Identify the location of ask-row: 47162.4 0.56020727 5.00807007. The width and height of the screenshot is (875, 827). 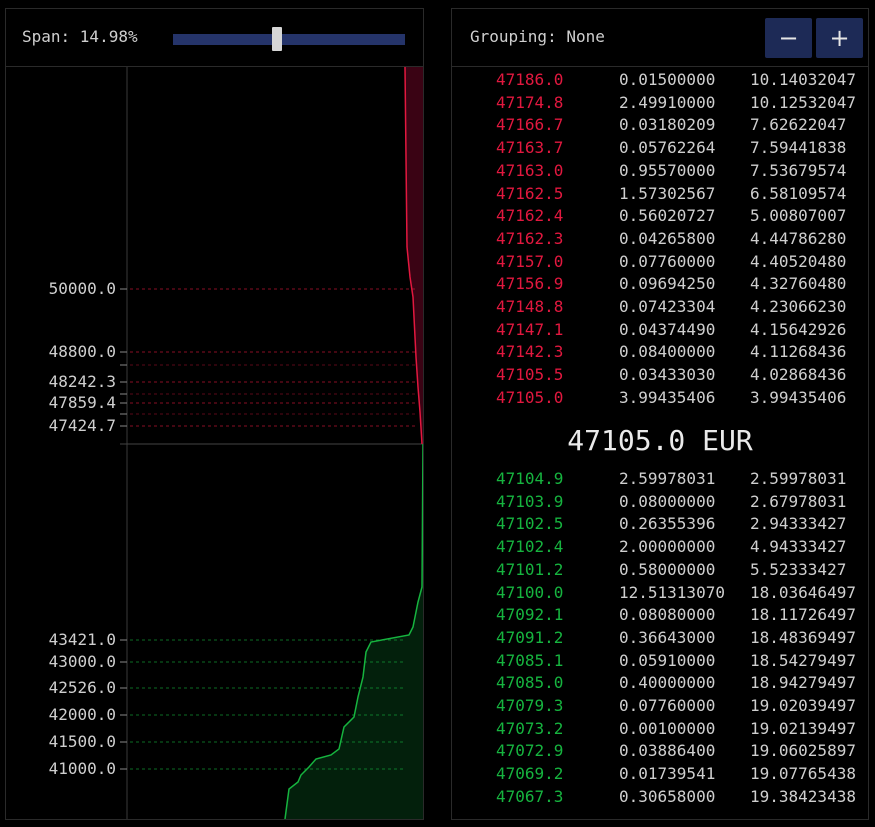
(660, 215).